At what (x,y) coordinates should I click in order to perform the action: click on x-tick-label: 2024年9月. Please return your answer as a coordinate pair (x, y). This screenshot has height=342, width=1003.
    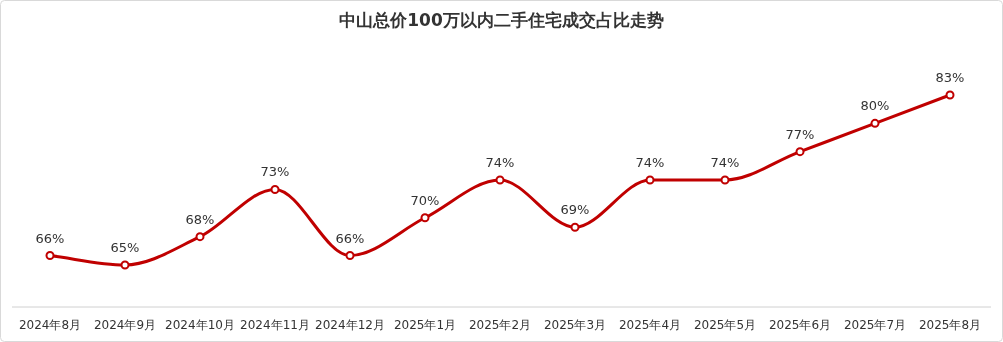
    Looking at the image, I should click on (125, 325).